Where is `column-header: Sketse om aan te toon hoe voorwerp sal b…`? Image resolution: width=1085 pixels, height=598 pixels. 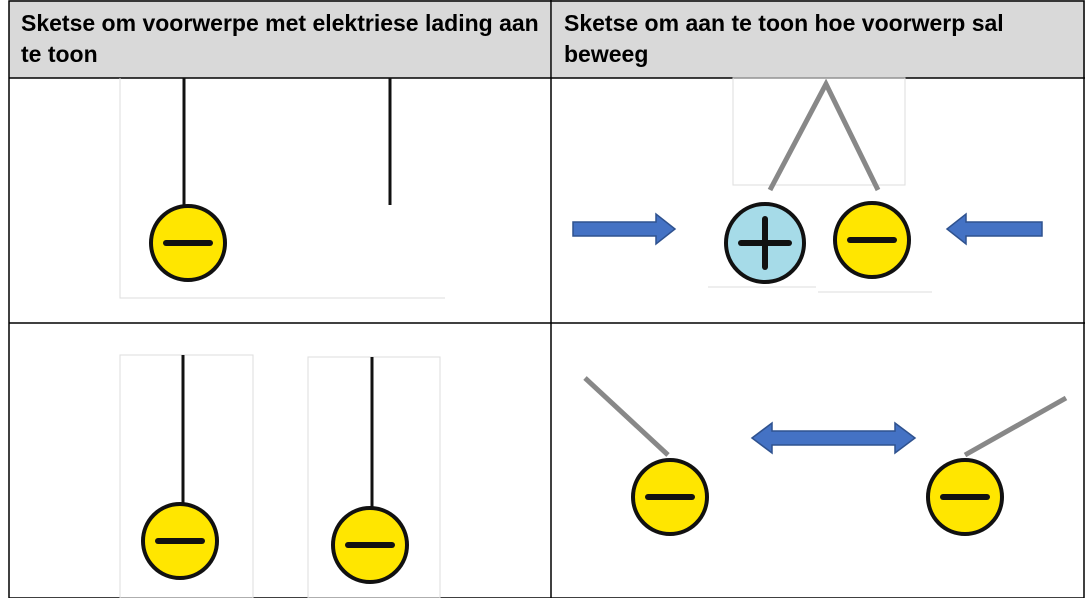
column-header: Sketse om aan te toon hoe voorwerp sal b… is located at coordinates (818, 39).